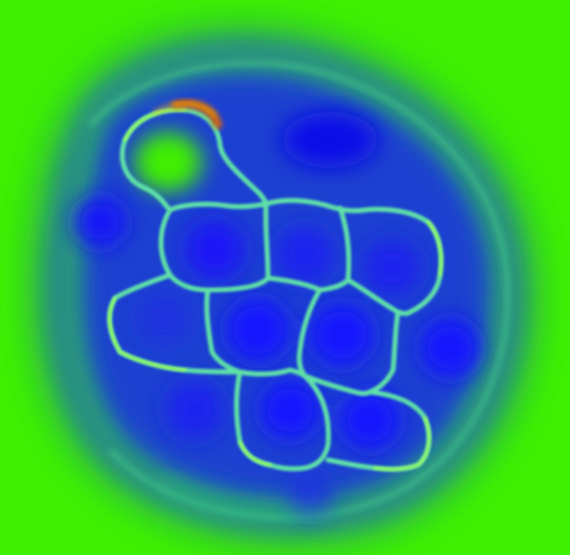  Describe the element at coordinates (185, 109) in the screenshot. I see `hotspot-glow` at that location.